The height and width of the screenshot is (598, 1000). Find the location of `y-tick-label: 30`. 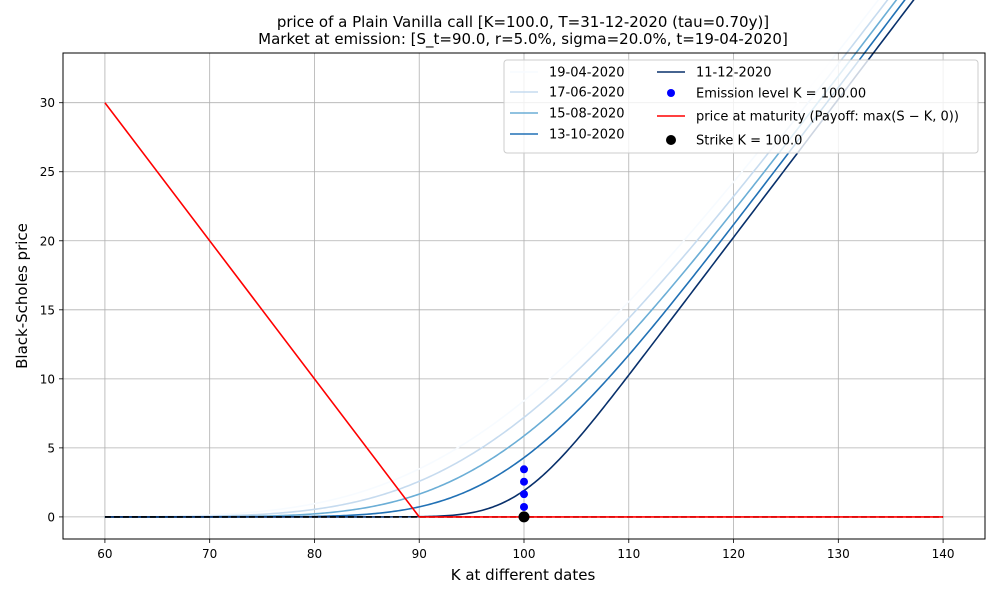

y-tick-label: 30 is located at coordinates (47, 103).